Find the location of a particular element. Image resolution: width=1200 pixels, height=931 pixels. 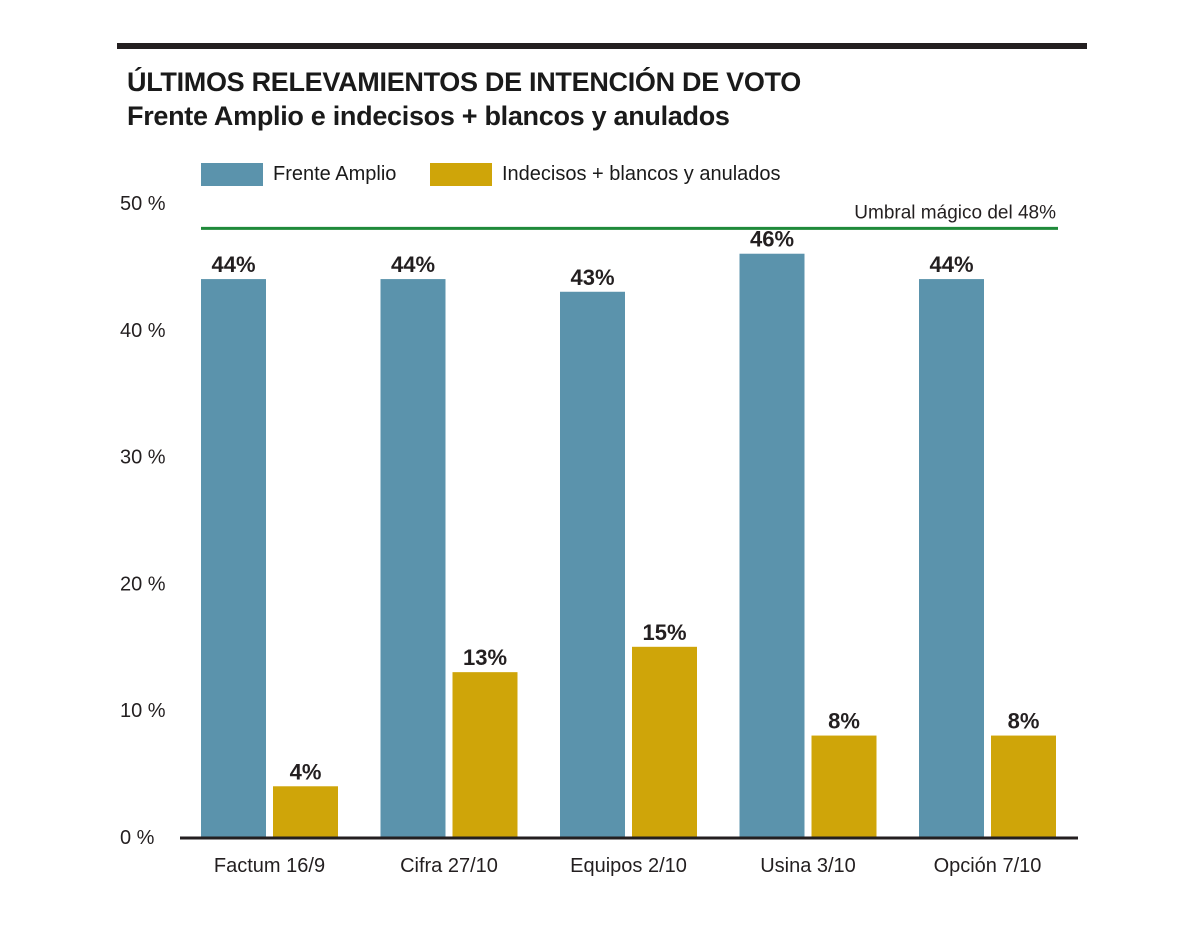

threshold-label: Umbral mágico del 48% is located at coordinates (955, 212).